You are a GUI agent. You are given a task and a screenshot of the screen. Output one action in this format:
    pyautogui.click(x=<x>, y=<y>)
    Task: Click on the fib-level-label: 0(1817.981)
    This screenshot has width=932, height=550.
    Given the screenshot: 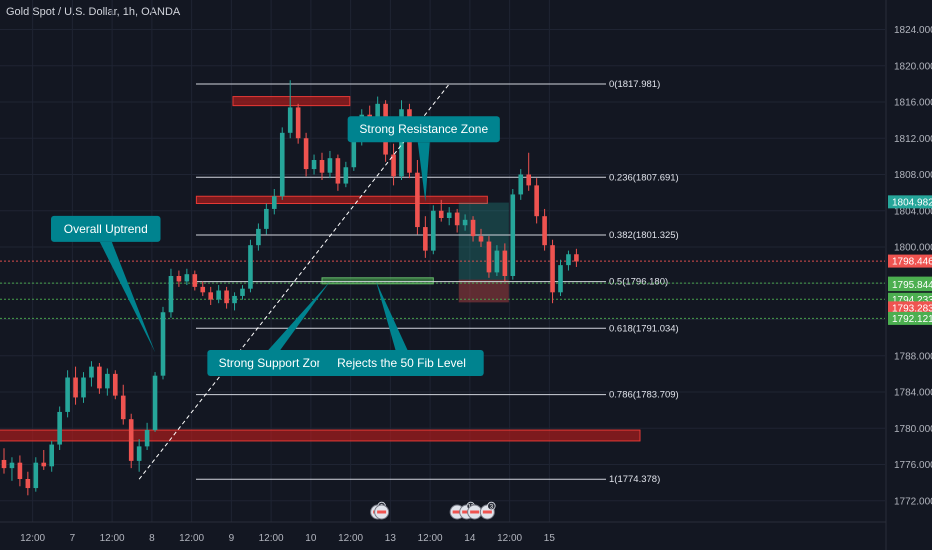 What is the action you would take?
    pyautogui.click(x=634, y=84)
    